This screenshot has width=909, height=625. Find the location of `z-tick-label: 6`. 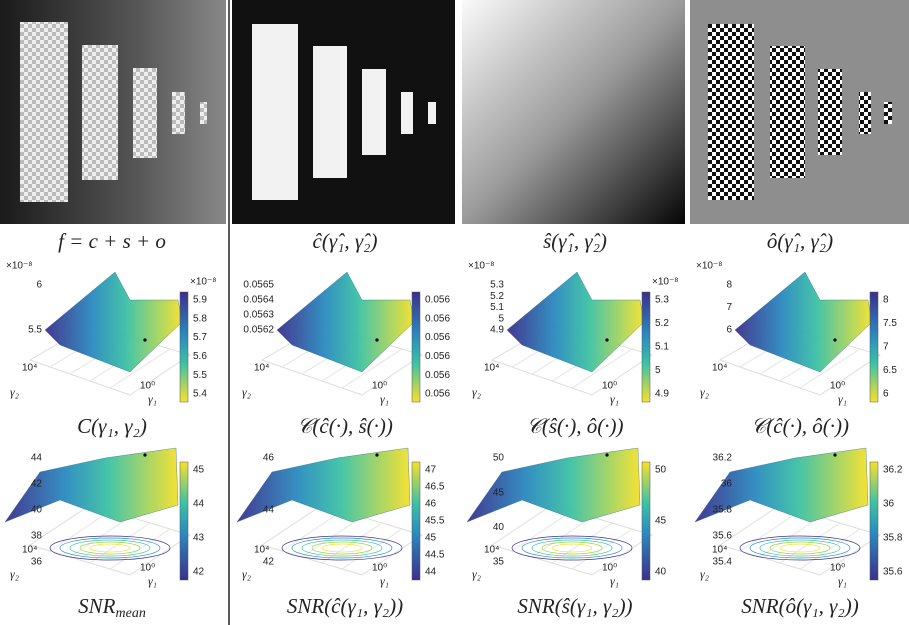

z-tick-label: 6 is located at coordinates (729, 330).